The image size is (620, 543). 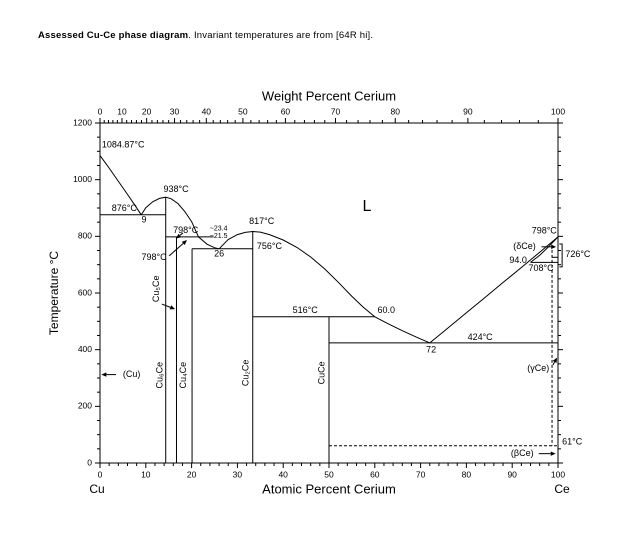 What do you see at coordinates (207, 111) in the screenshot?
I see `top-tick-label: 40` at bounding box center [207, 111].